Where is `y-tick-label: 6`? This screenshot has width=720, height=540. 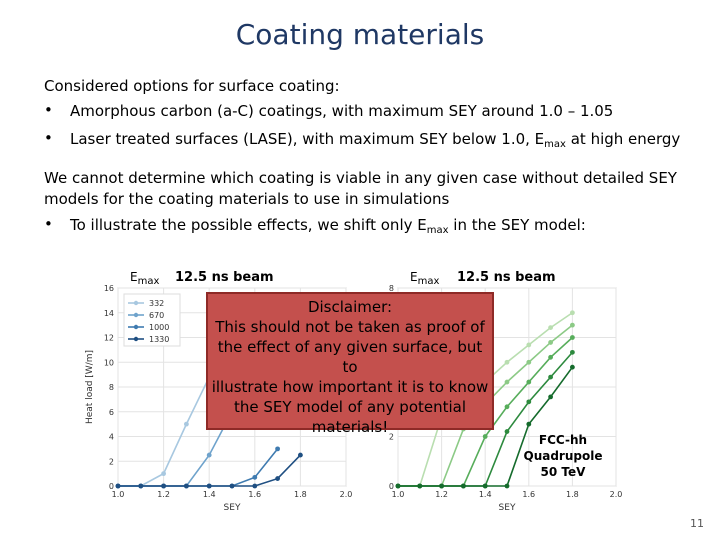 y-tick-label: 6 is located at coordinates (111, 412).